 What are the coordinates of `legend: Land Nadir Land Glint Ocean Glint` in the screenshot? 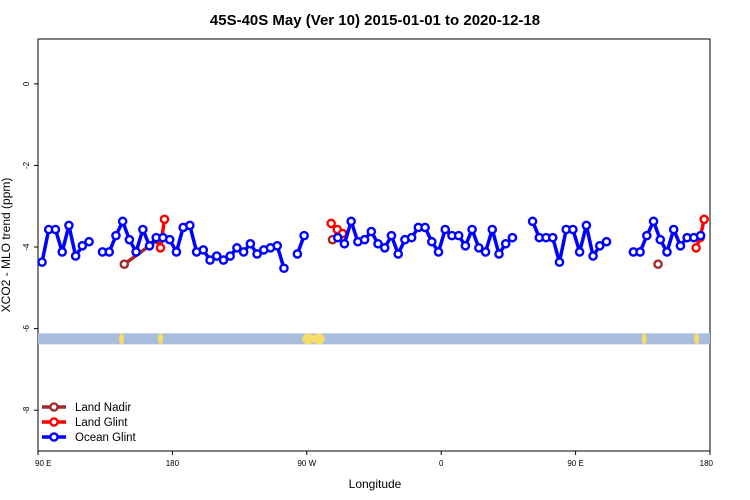 It's located at (89, 423).